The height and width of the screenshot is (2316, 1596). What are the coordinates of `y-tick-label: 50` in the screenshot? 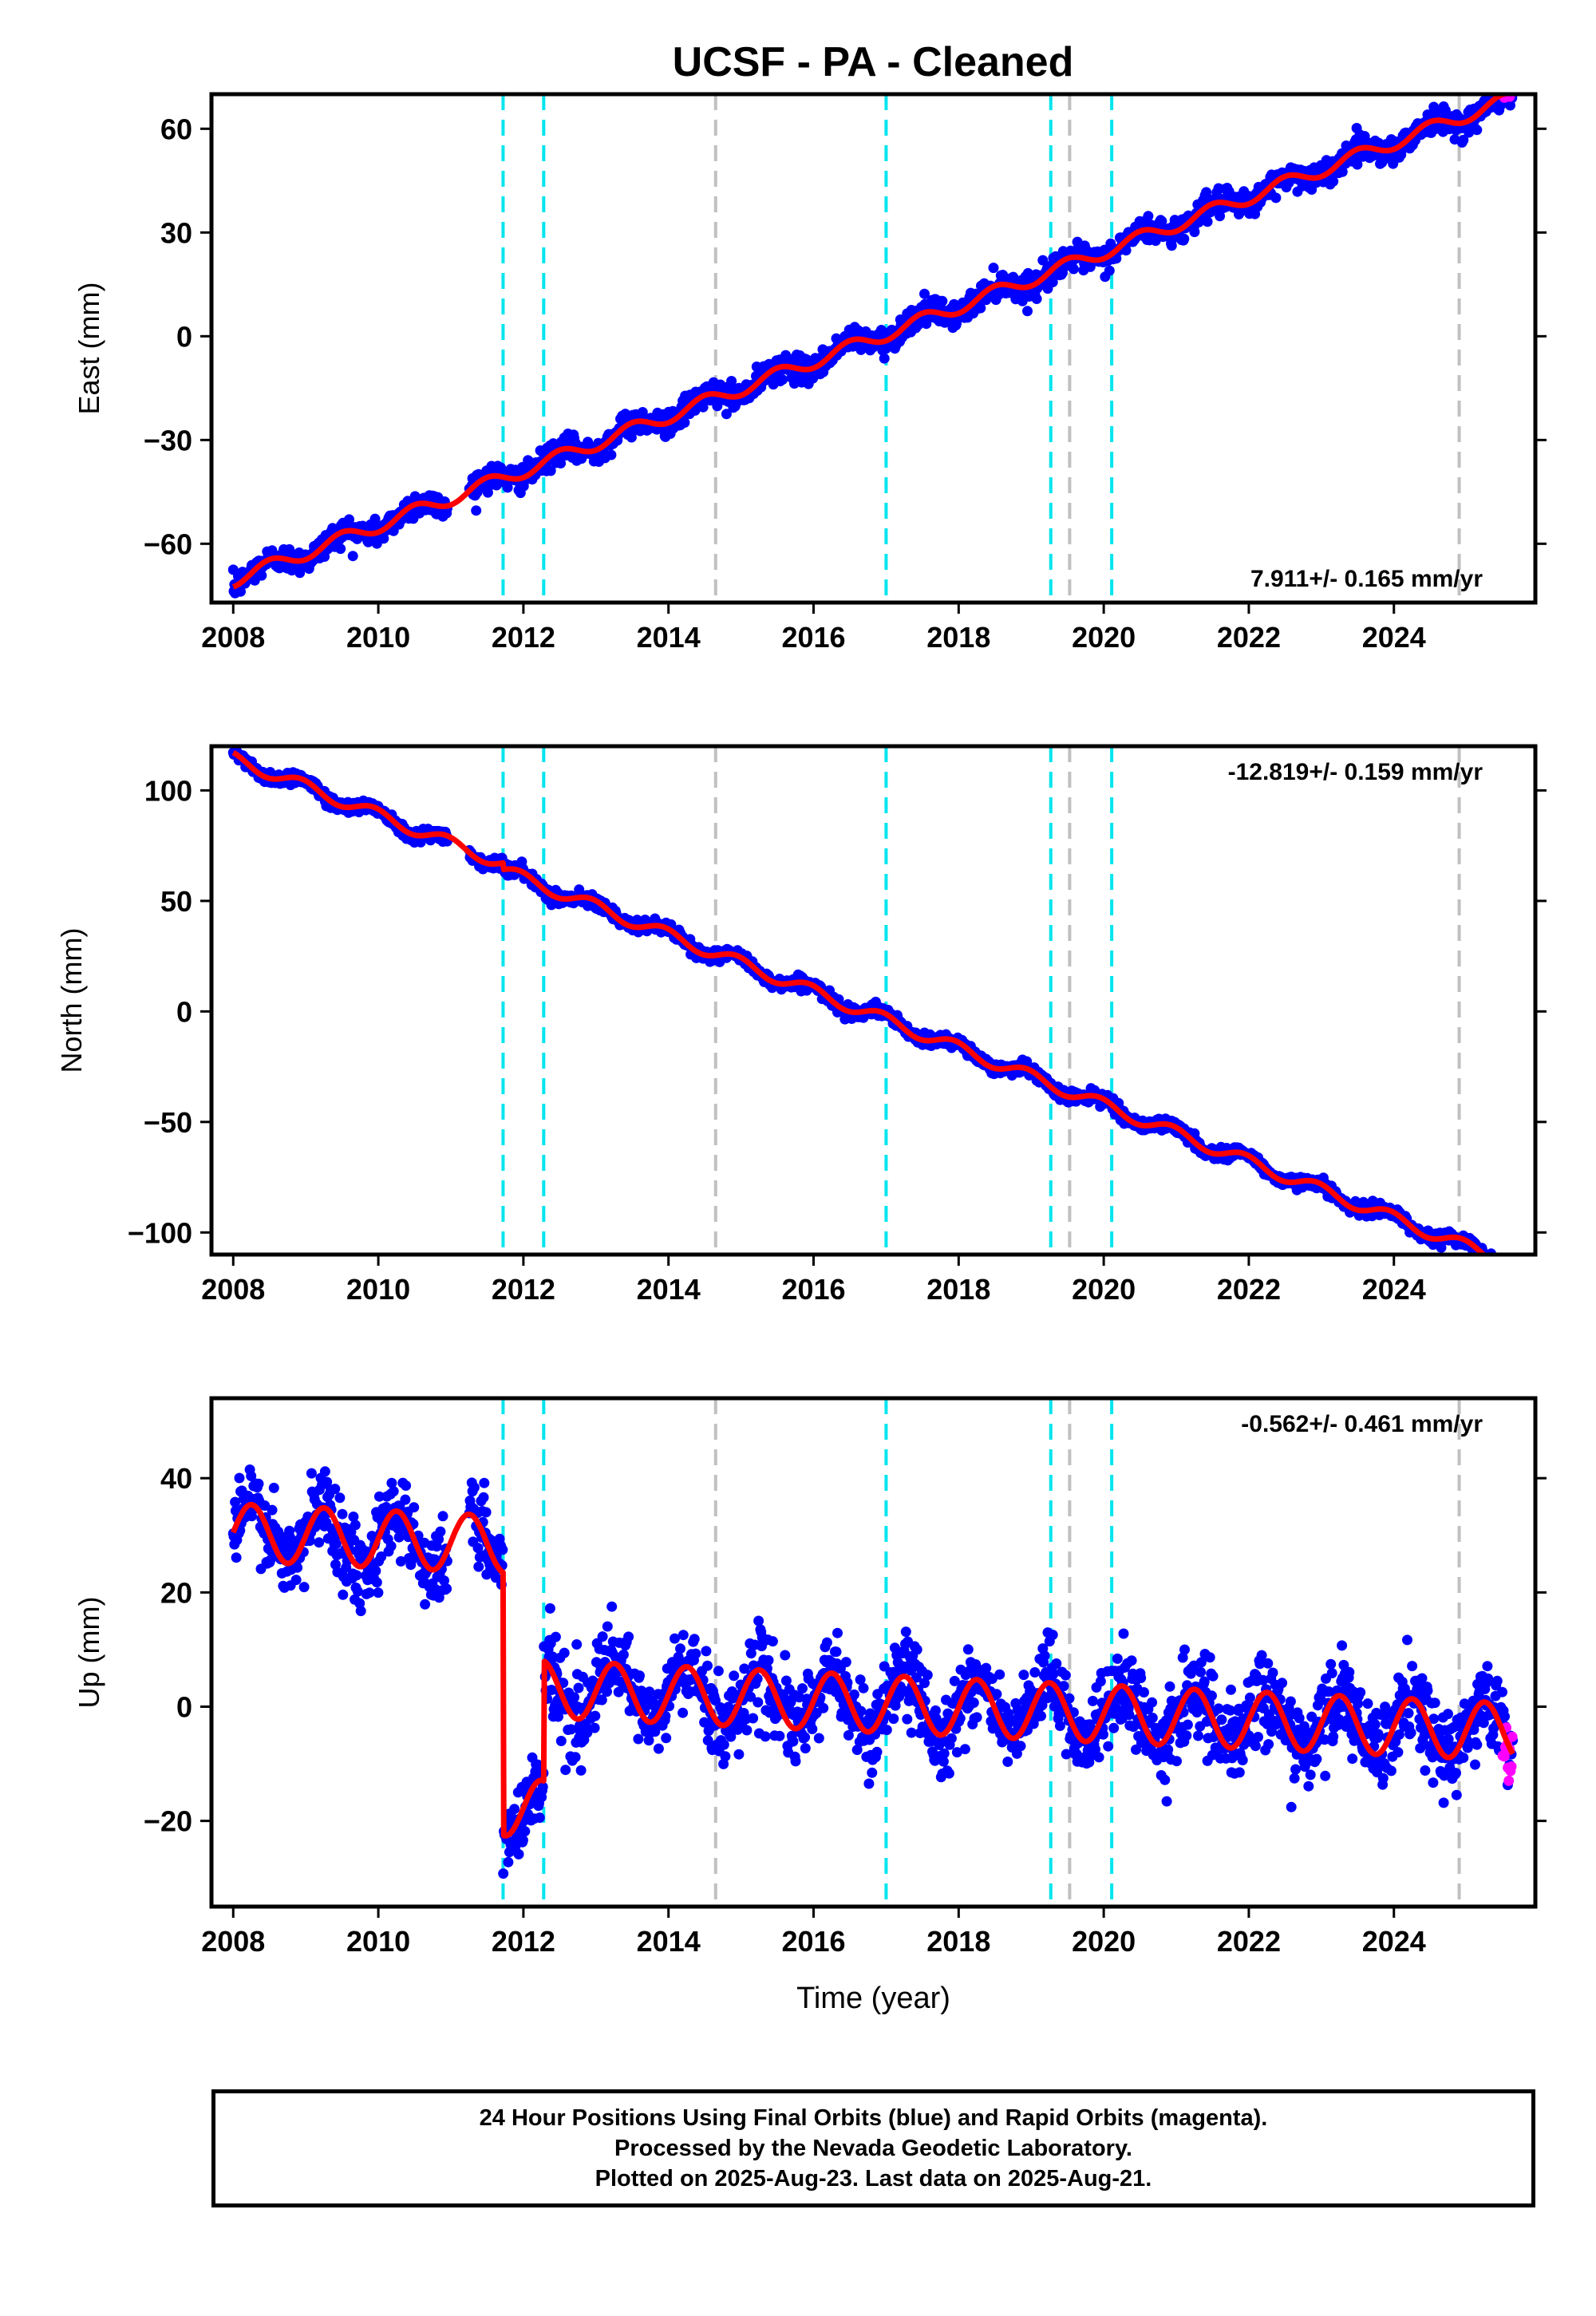 It's located at (176, 901).